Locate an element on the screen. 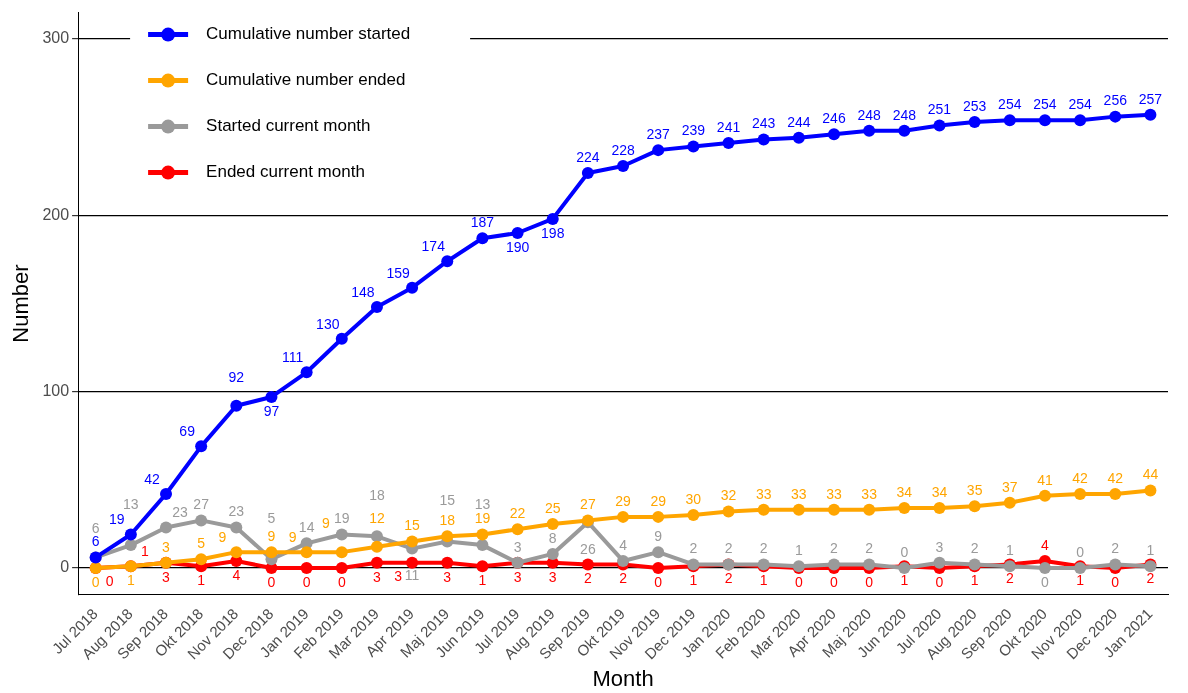 The height and width of the screenshot is (693, 1188). data-label: 30 is located at coordinates (693, 498).